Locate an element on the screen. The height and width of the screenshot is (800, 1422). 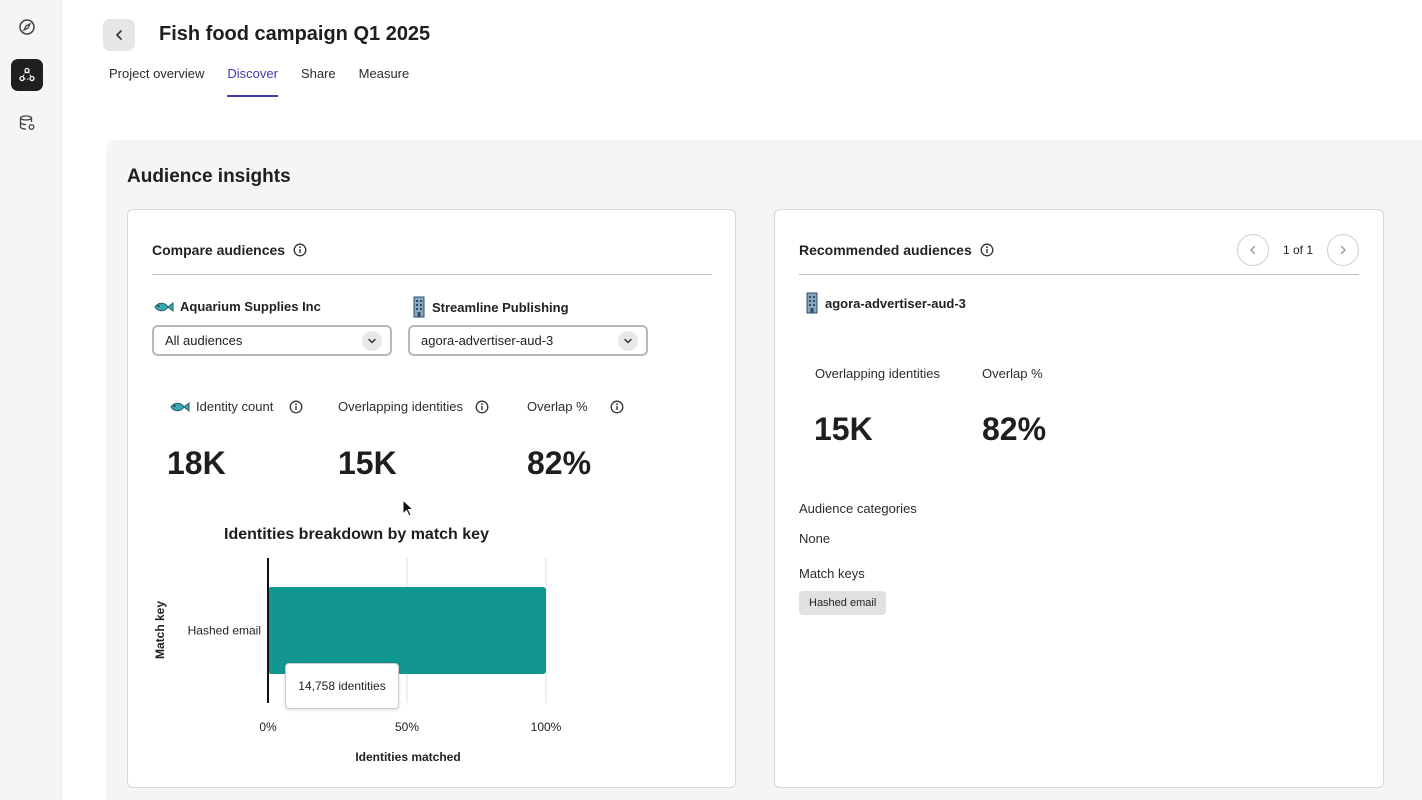
tab-bar: Project overview Discover Share Measure is located at coordinates (259, 81).